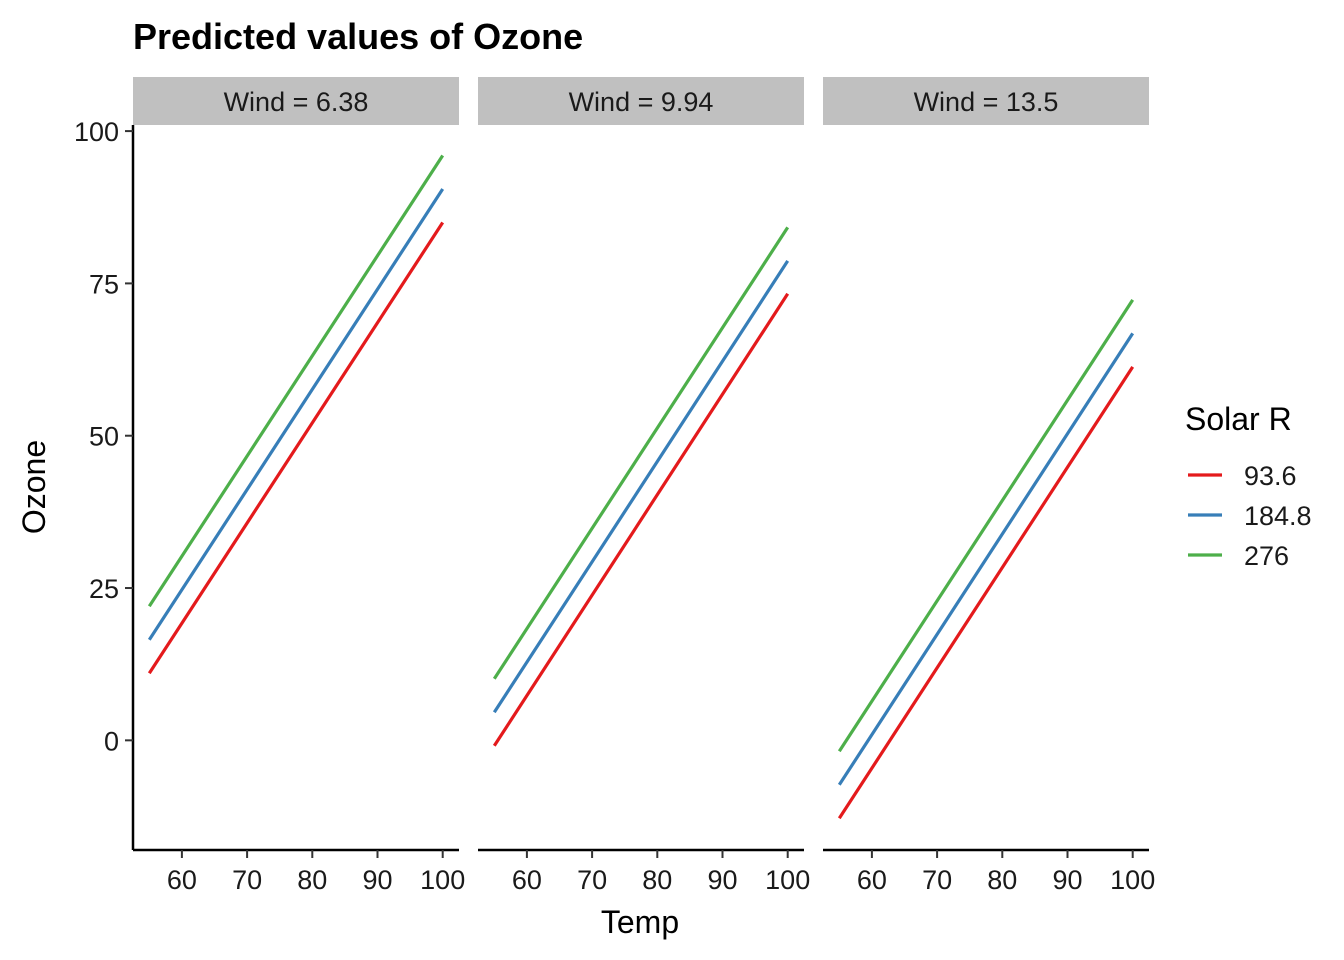 Image resolution: width=1344 pixels, height=960 pixels. Describe the element at coordinates (1270, 476) in the screenshot. I see `legend-label: 93.6` at that location.